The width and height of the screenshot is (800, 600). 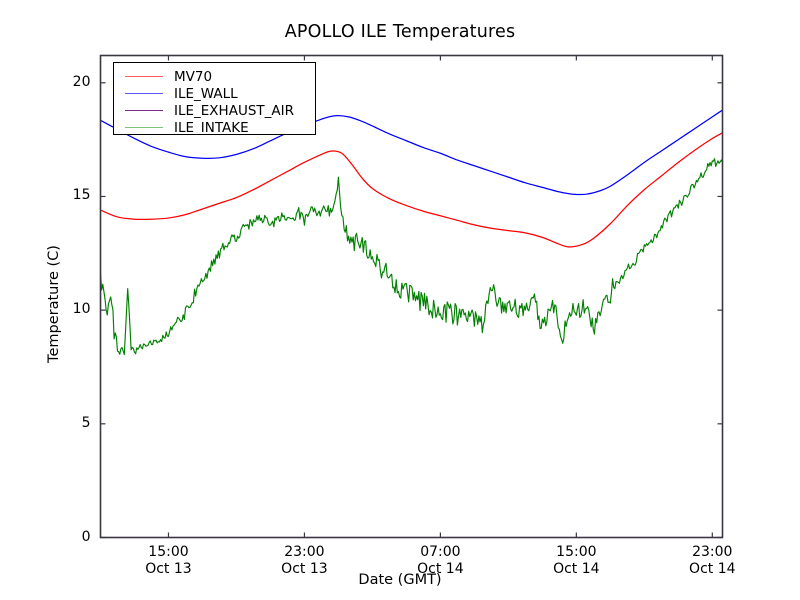 I want to click on y-tick-label: 15, so click(x=81, y=195).